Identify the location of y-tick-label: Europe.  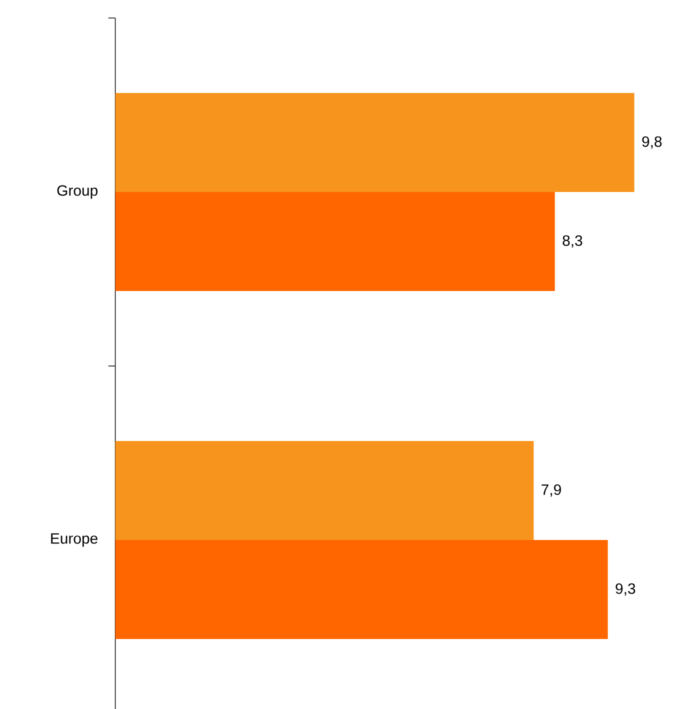
(74, 540).